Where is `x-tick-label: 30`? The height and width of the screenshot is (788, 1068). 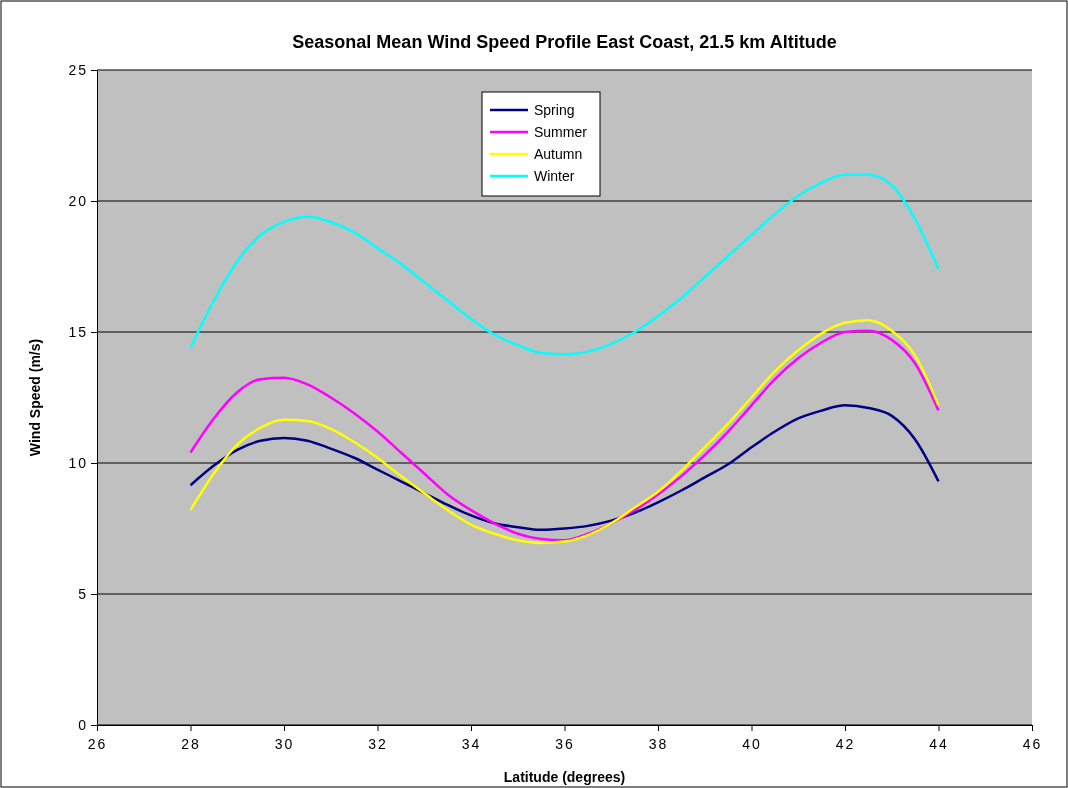
x-tick-label: 30 is located at coordinates (284, 744).